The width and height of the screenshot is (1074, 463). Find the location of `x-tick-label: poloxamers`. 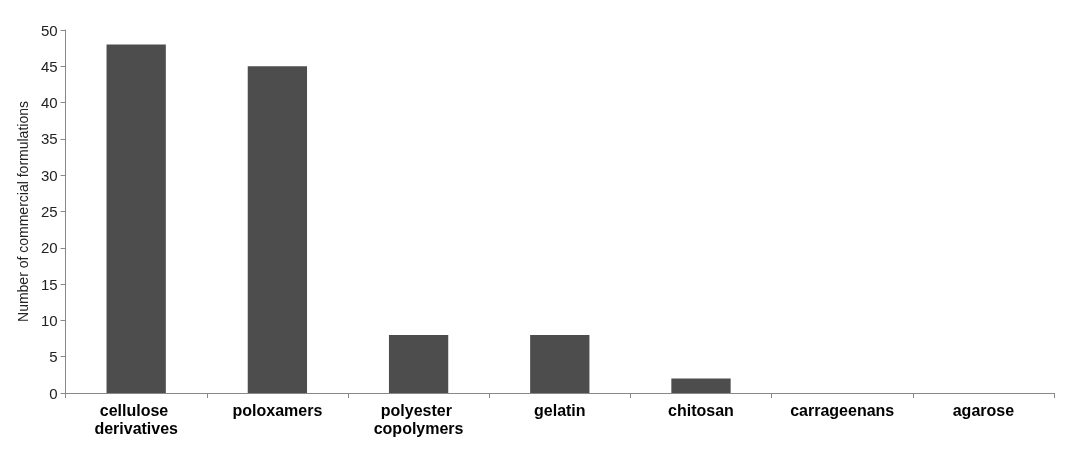

x-tick-label: poloxamers is located at coordinates (277, 410).